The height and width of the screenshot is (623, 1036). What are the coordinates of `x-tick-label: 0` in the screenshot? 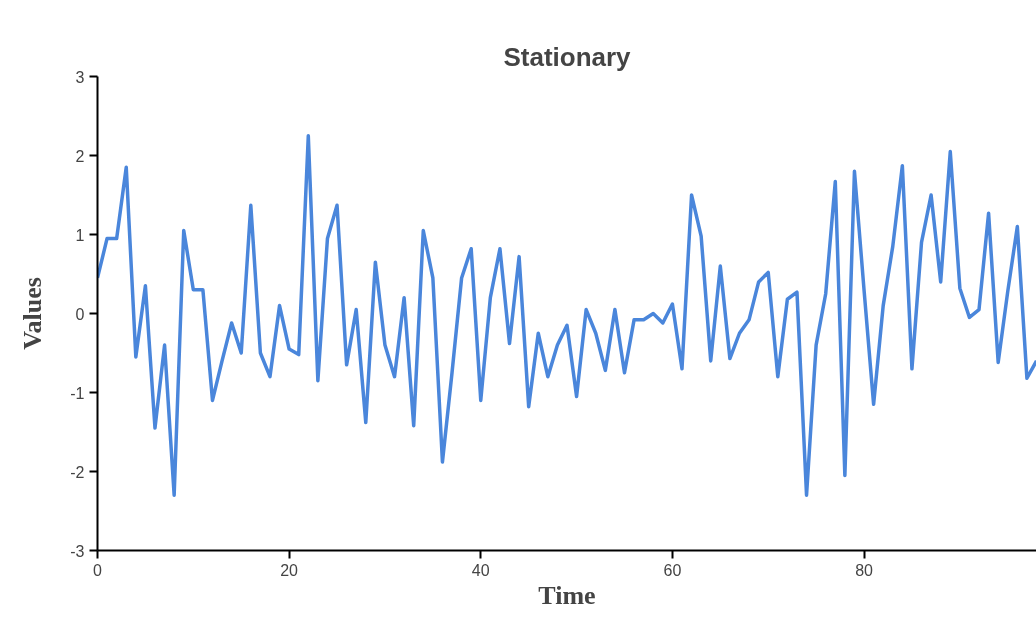 It's located at (98, 570).